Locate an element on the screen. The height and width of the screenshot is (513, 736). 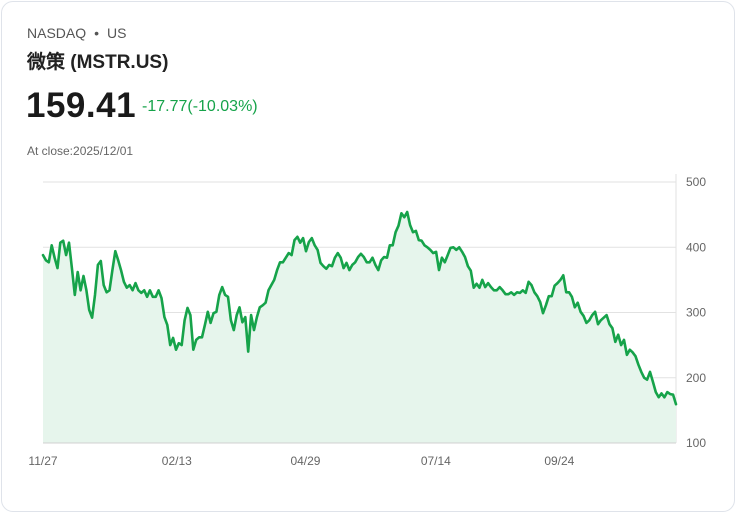
price-change: -17.77(-10.03%) is located at coordinates (200, 106).